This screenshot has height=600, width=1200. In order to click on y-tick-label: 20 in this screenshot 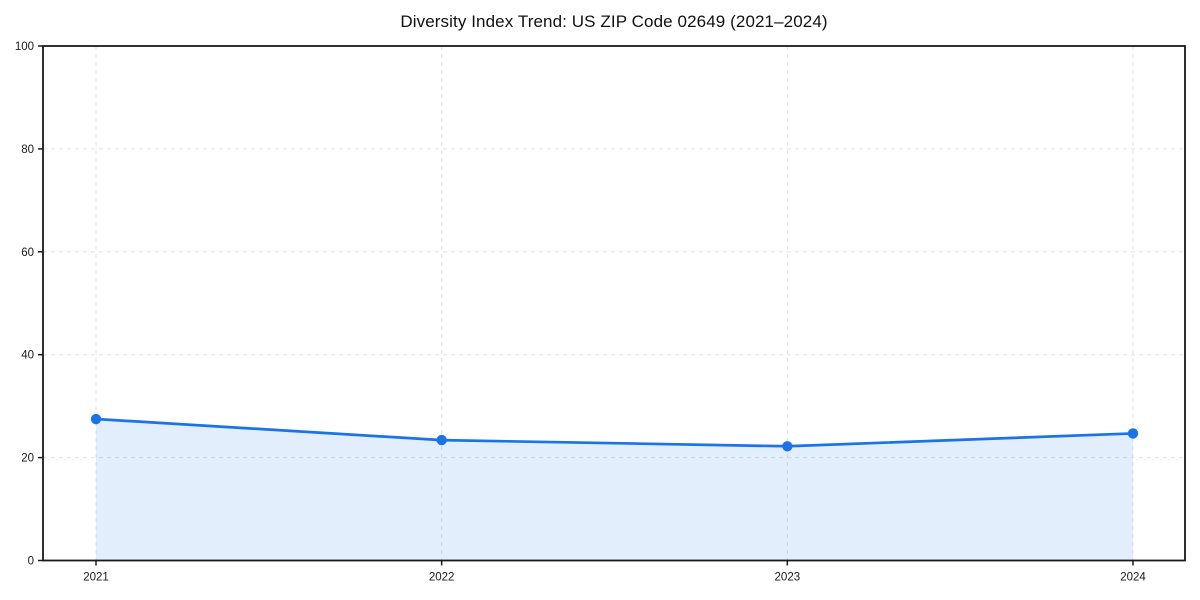, I will do `click(27, 459)`.